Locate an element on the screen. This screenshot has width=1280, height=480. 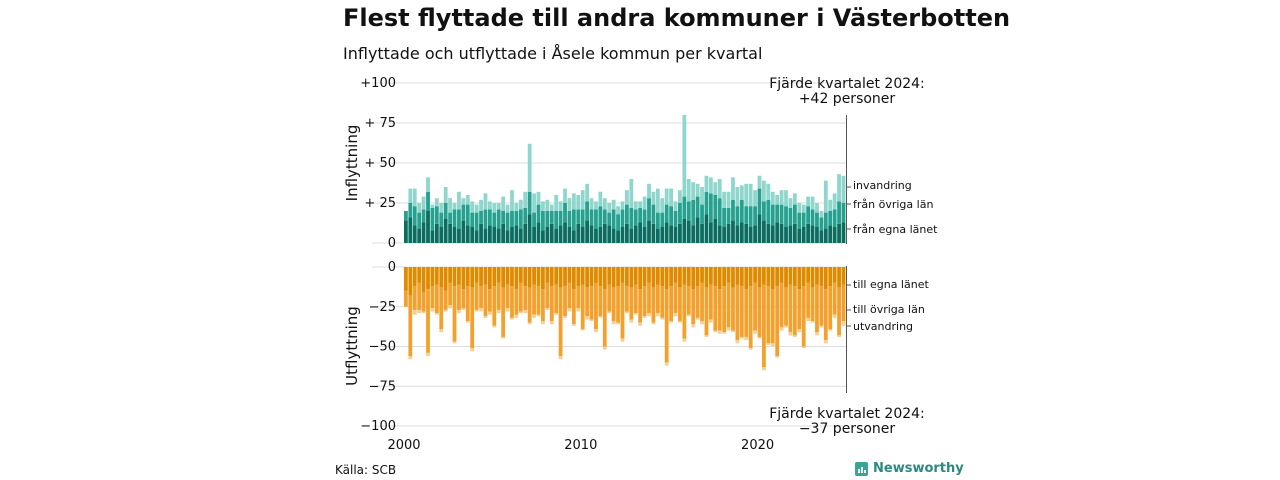
lower-y-tick-label: −50 is located at coordinates (382, 347).